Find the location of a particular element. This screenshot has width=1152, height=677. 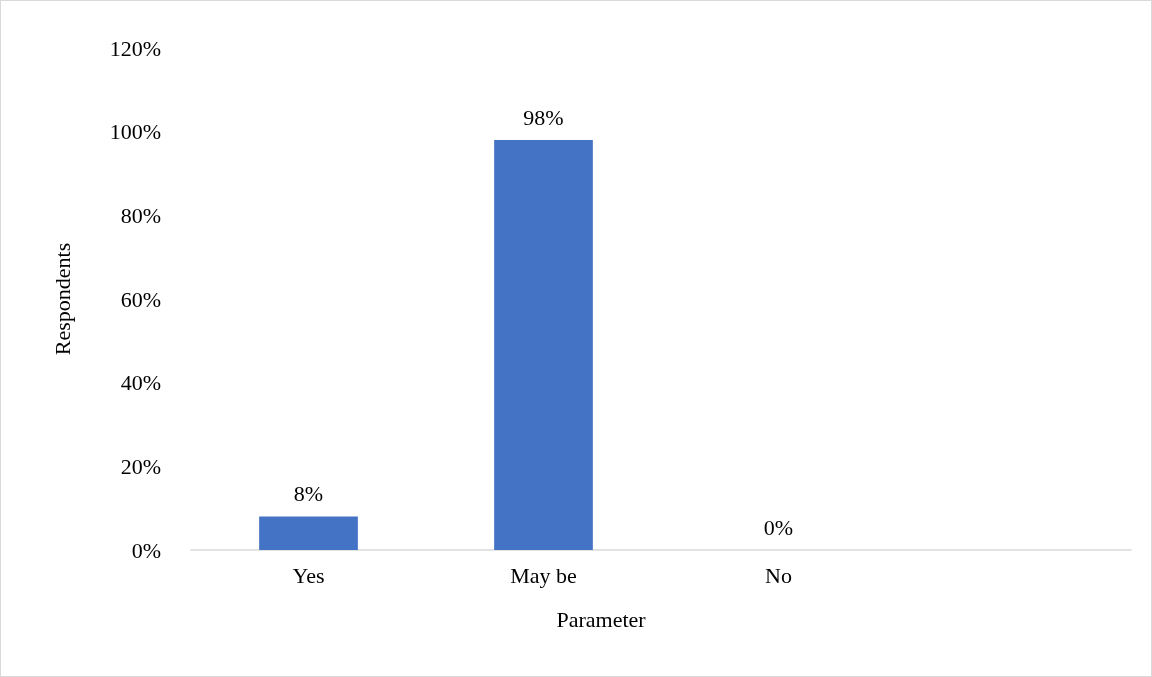

y-tick-label: 80% is located at coordinates (140, 215).